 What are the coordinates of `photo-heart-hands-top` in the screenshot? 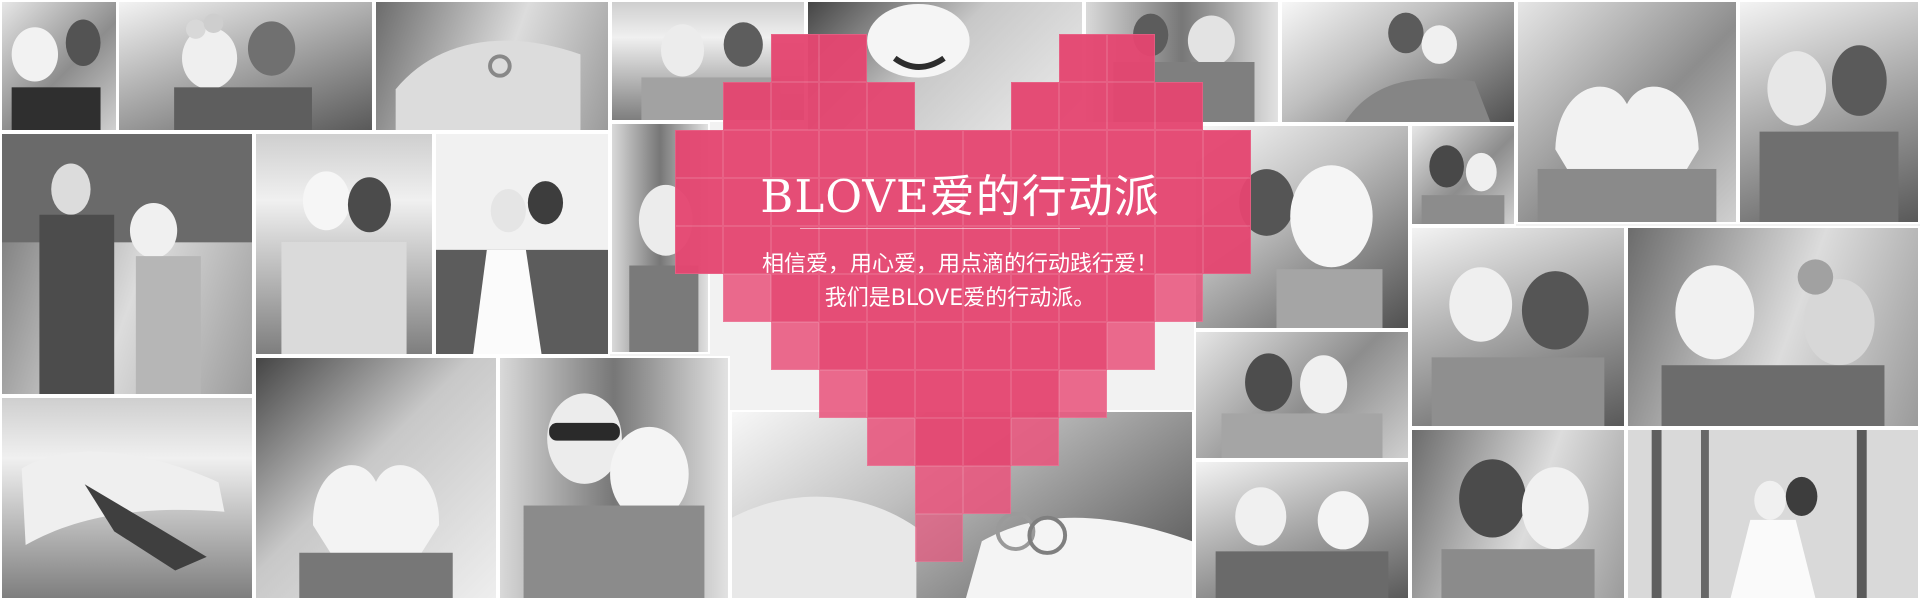 It's located at (1627, 112).